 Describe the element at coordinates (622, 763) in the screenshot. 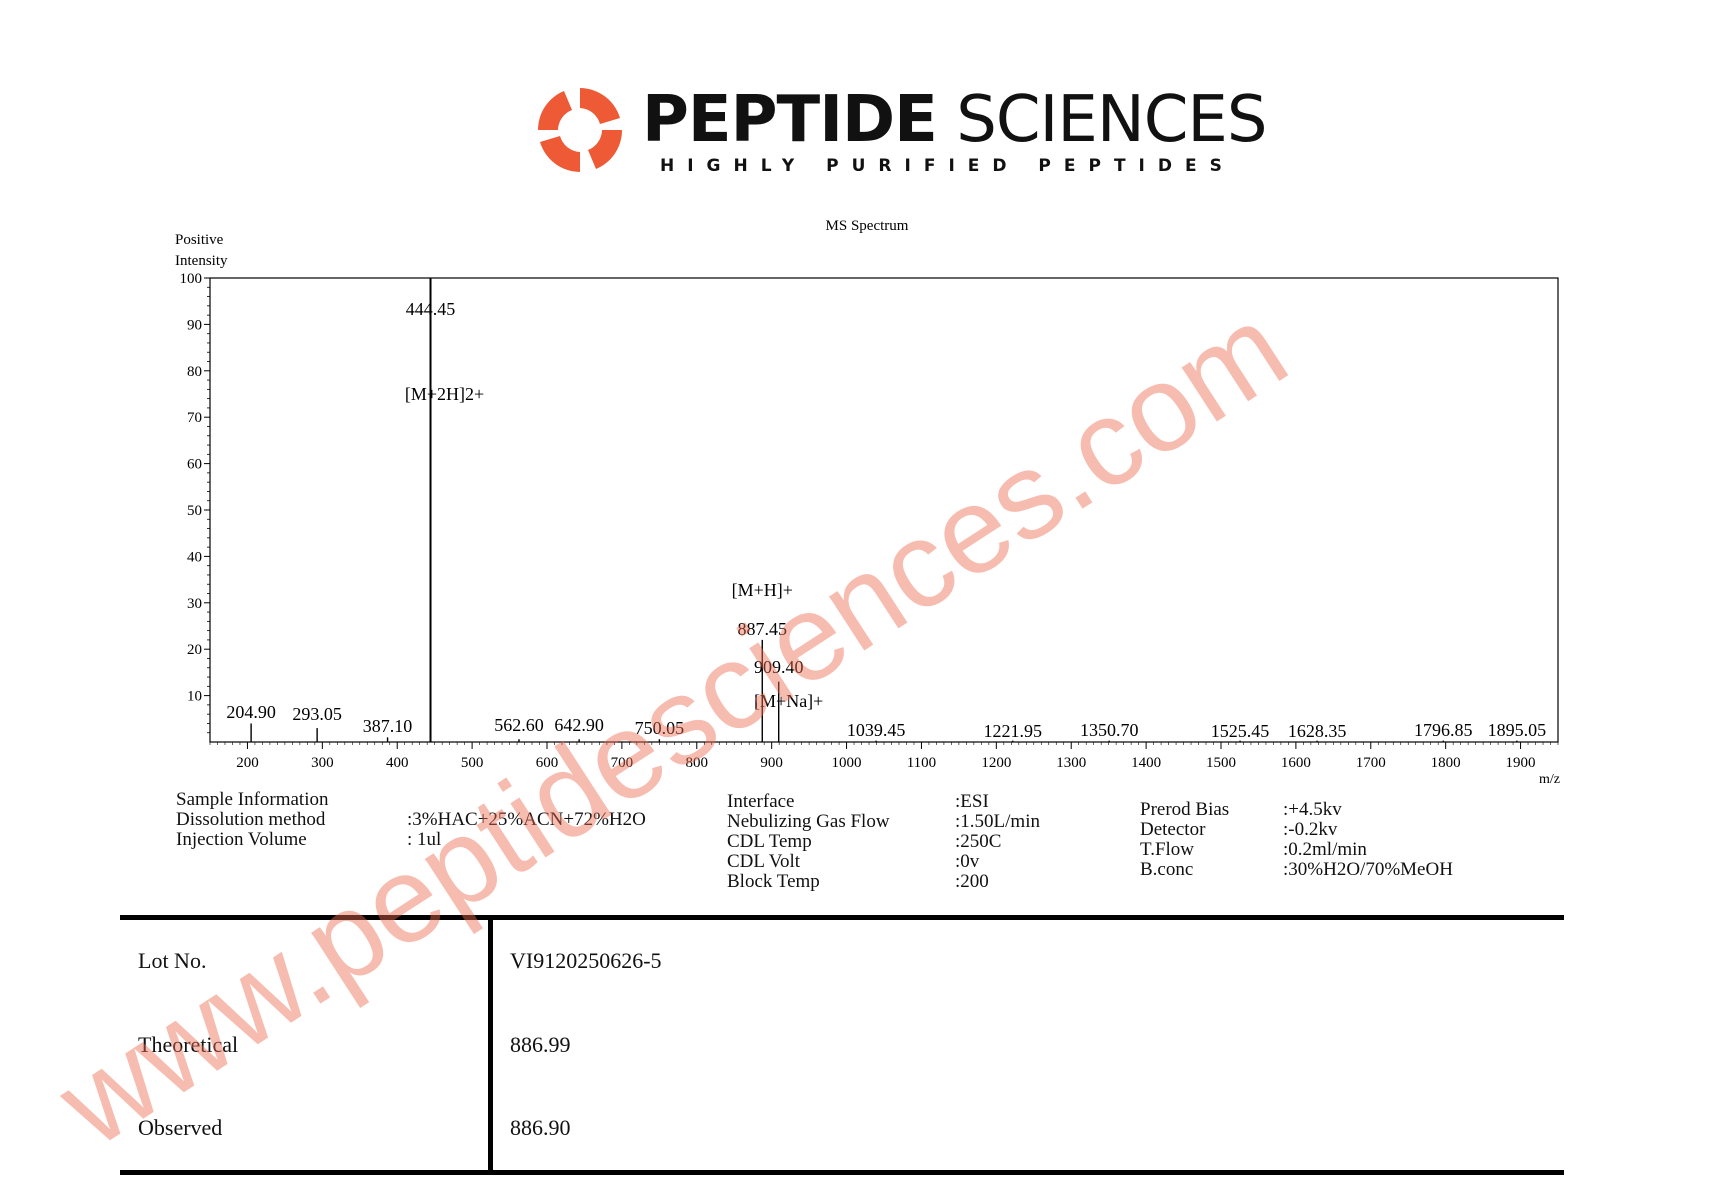

I see `x-tick-label: 700` at that location.